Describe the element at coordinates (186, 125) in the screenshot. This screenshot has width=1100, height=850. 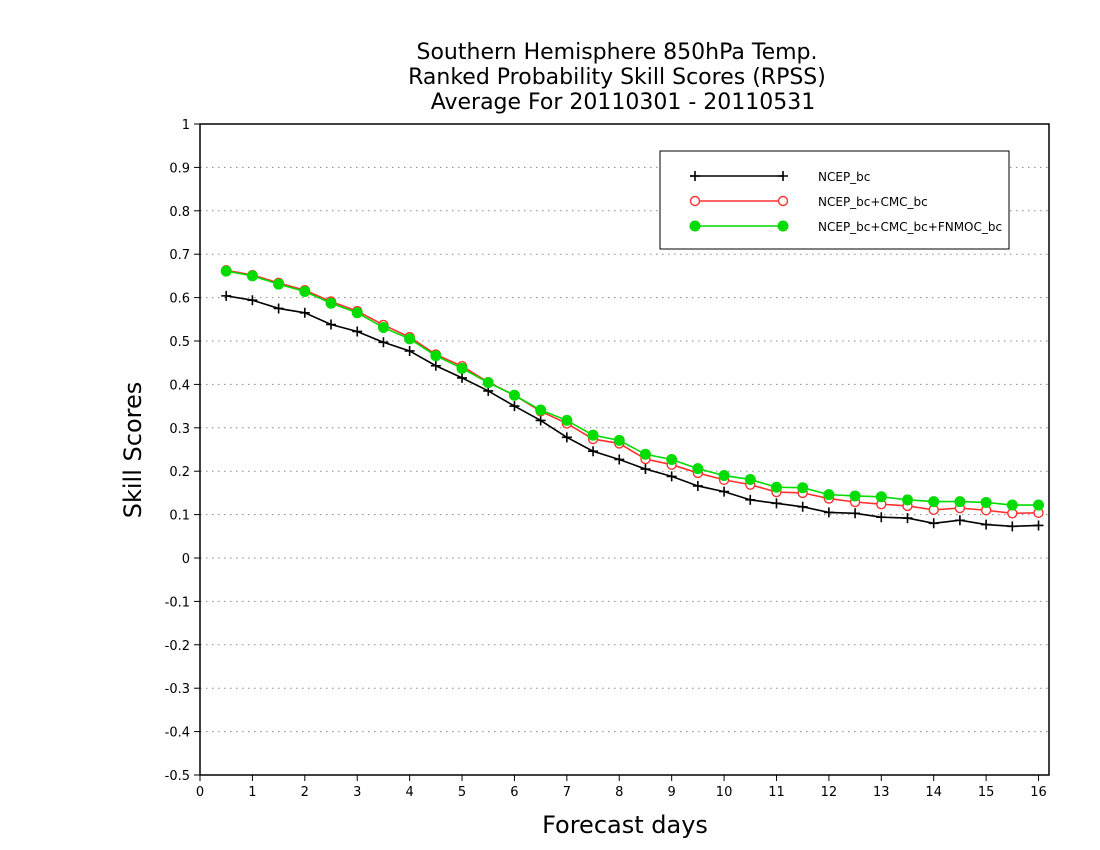
I see `y-tick-label: 1` at that location.